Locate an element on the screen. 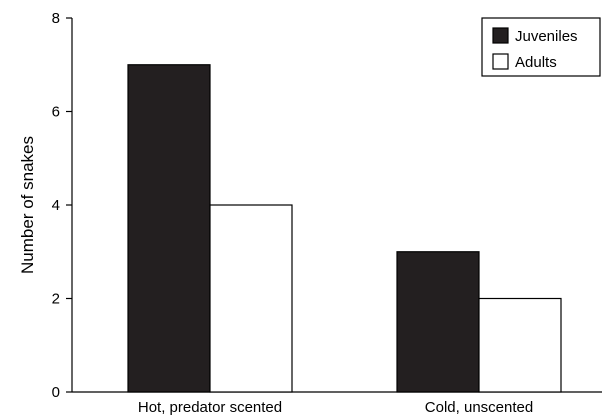 The image size is (605, 416). legend: Juveniles Adults is located at coordinates (541, 47).